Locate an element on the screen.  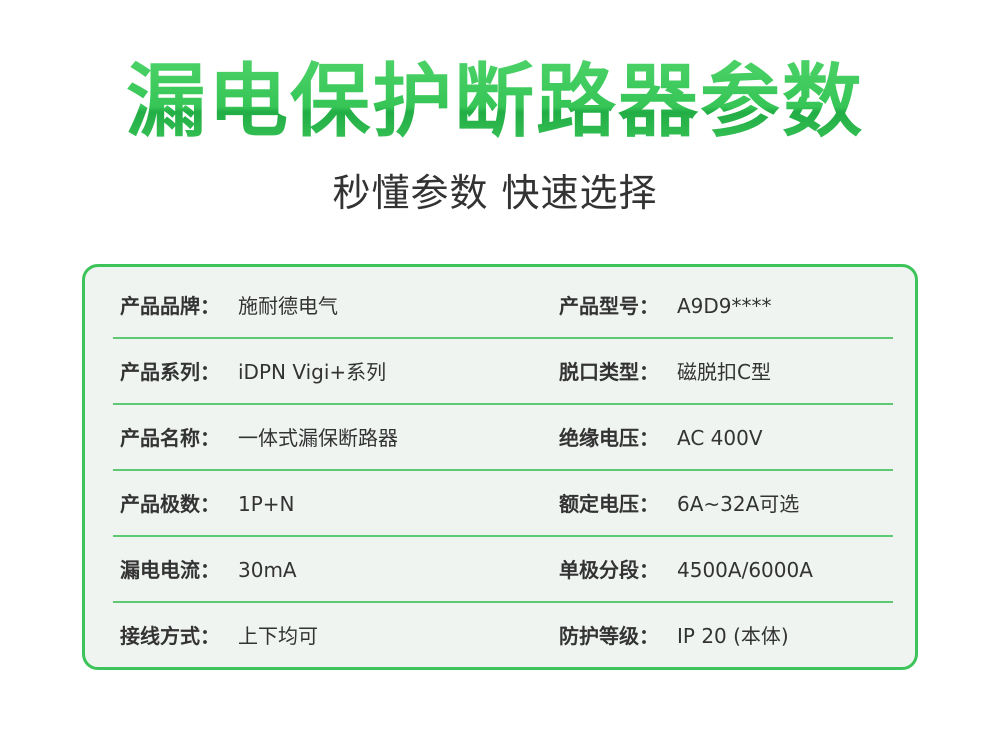
right-value: 4500A/6000A is located at coordinates (745, 570).